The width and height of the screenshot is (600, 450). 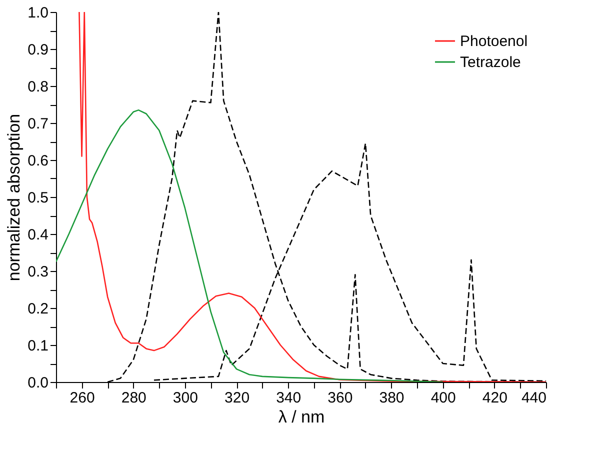 What do you see at coordinates (38, 383) in the screenshot?
I see `y-tick-label: 0.0` at bounding box center [38, 383].